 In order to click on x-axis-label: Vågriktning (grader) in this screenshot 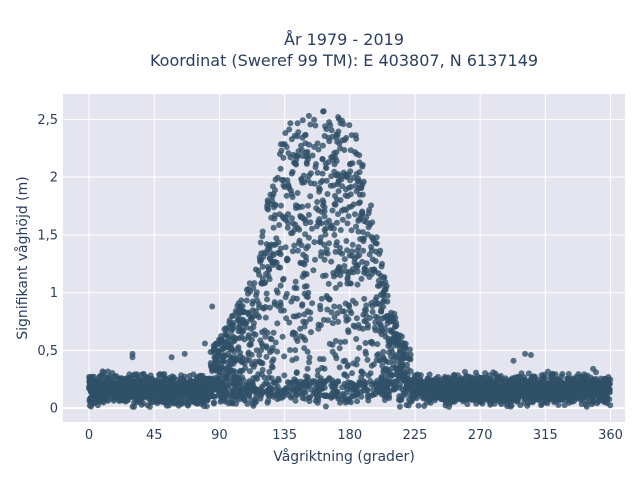, I will do `click(344, 456)`.